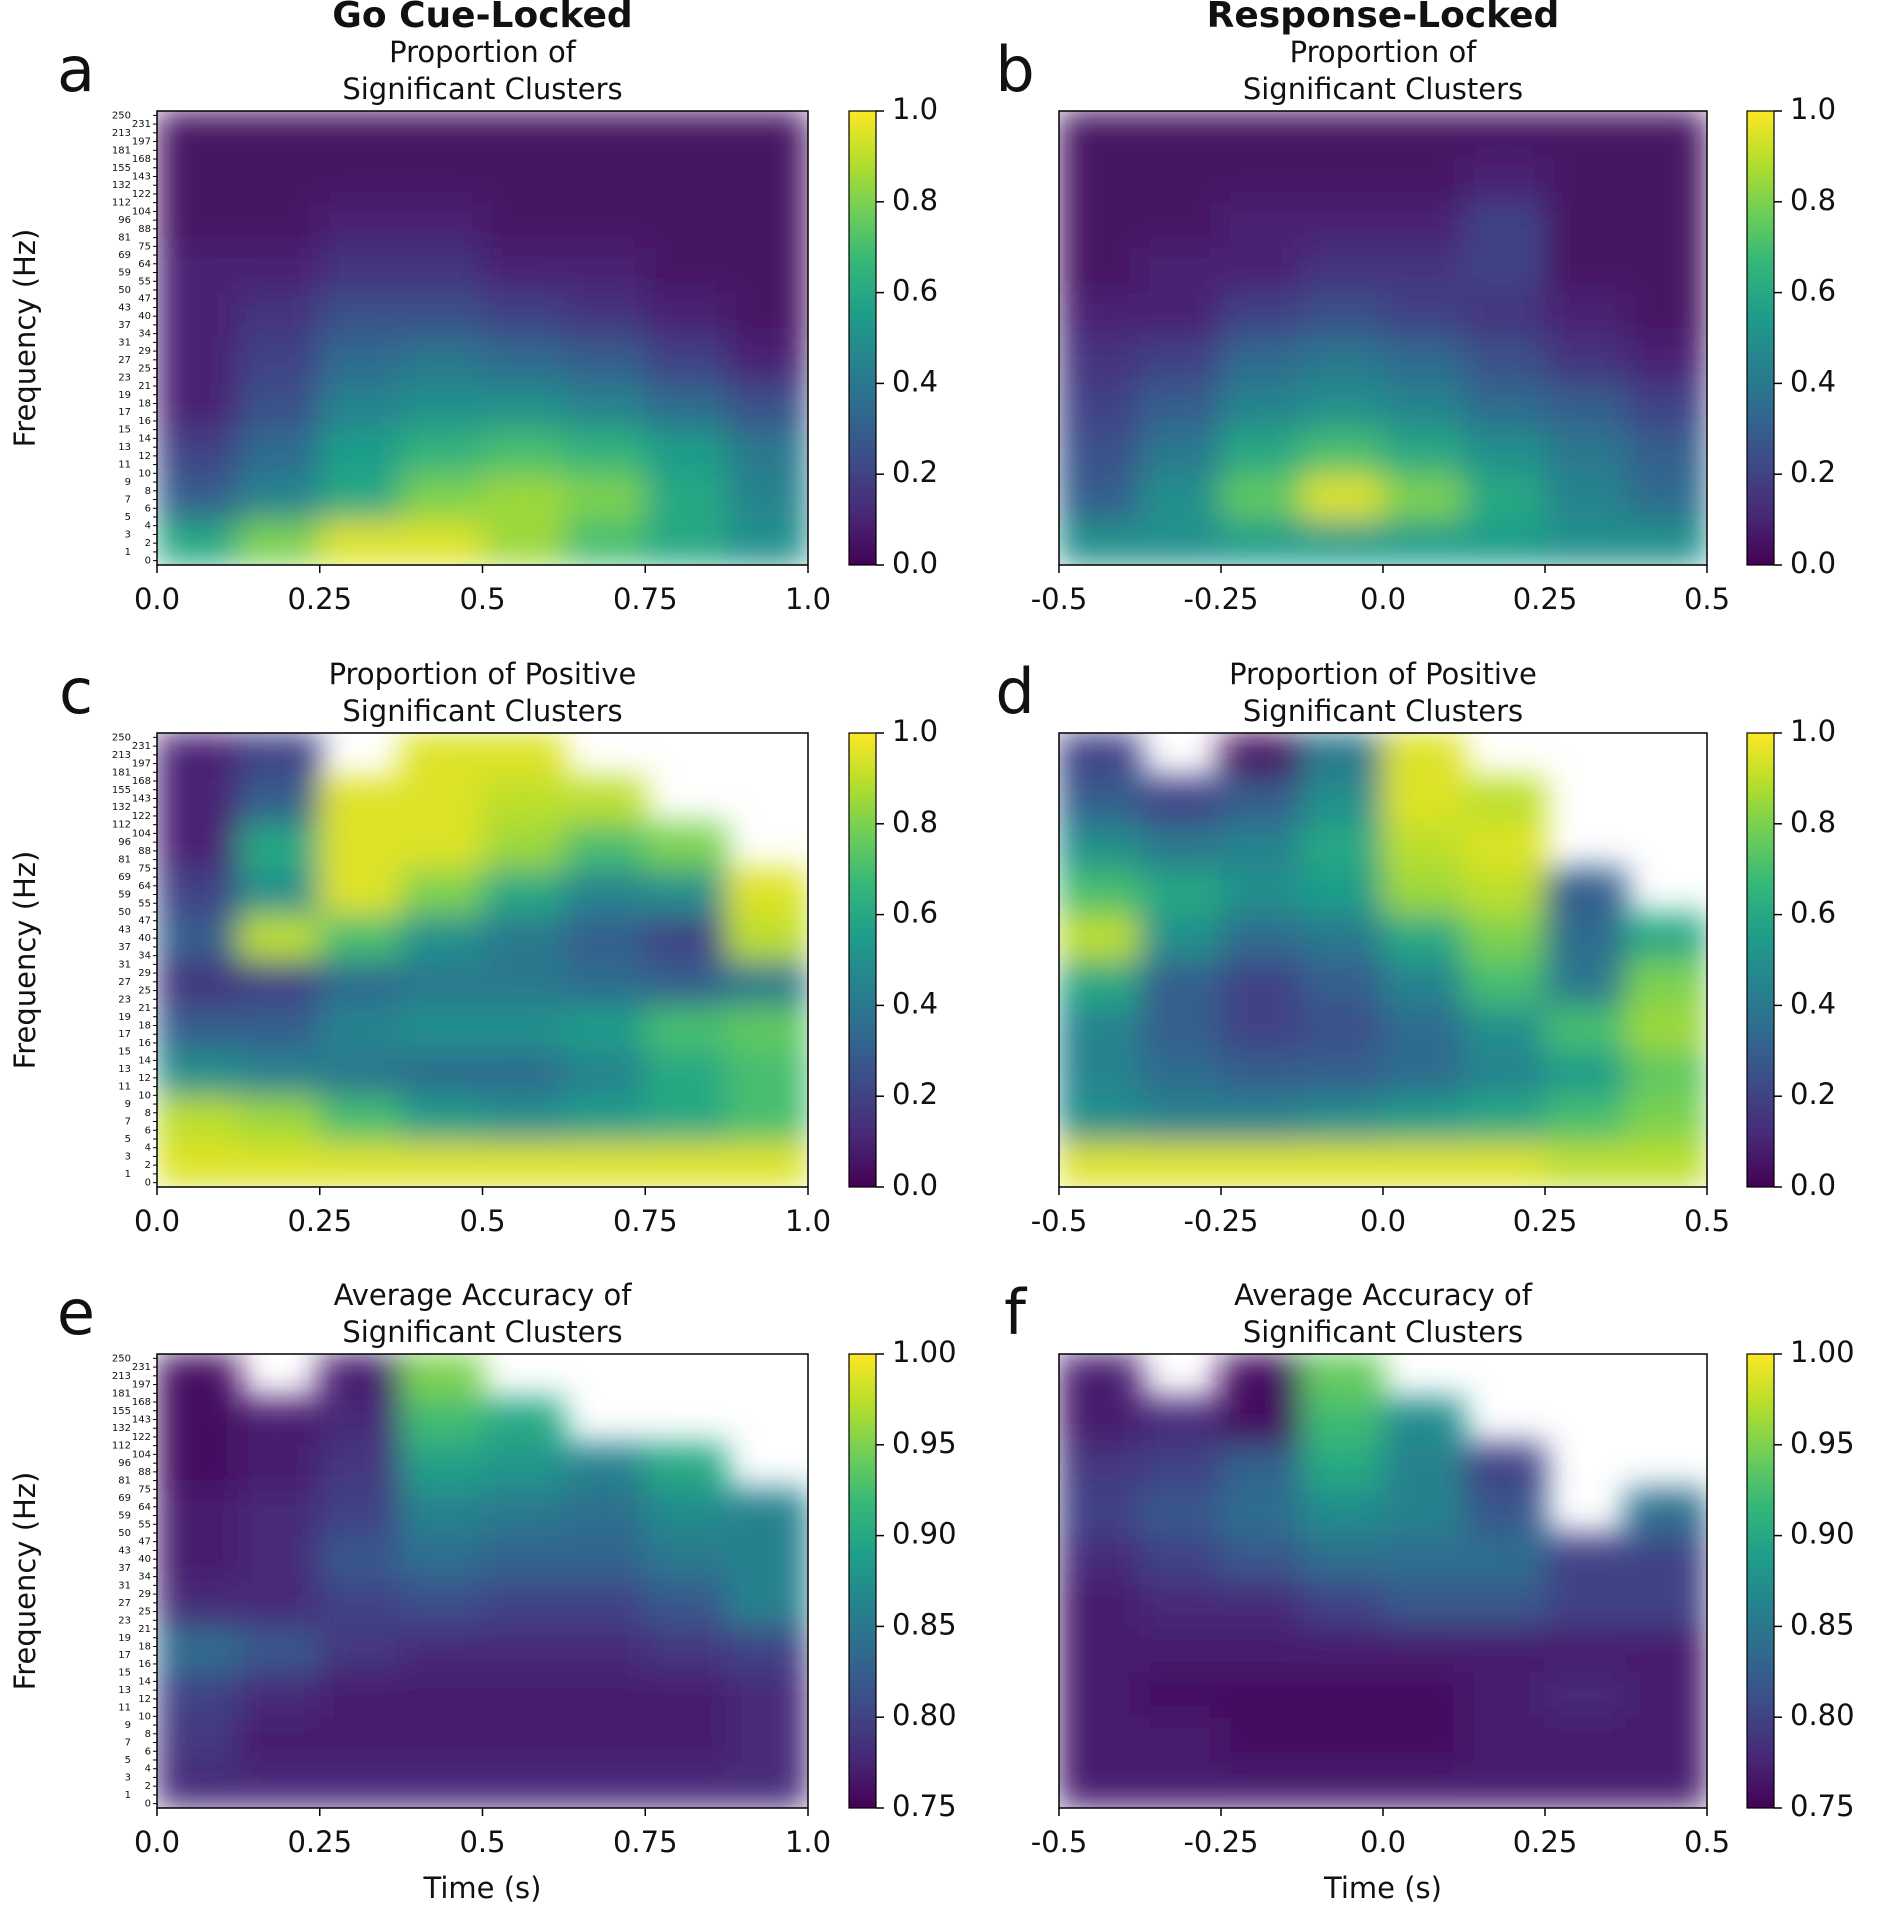 This screenshot has height=1928, width=1878. I want to click on y-tick-label: 250, so click(121, 1358).